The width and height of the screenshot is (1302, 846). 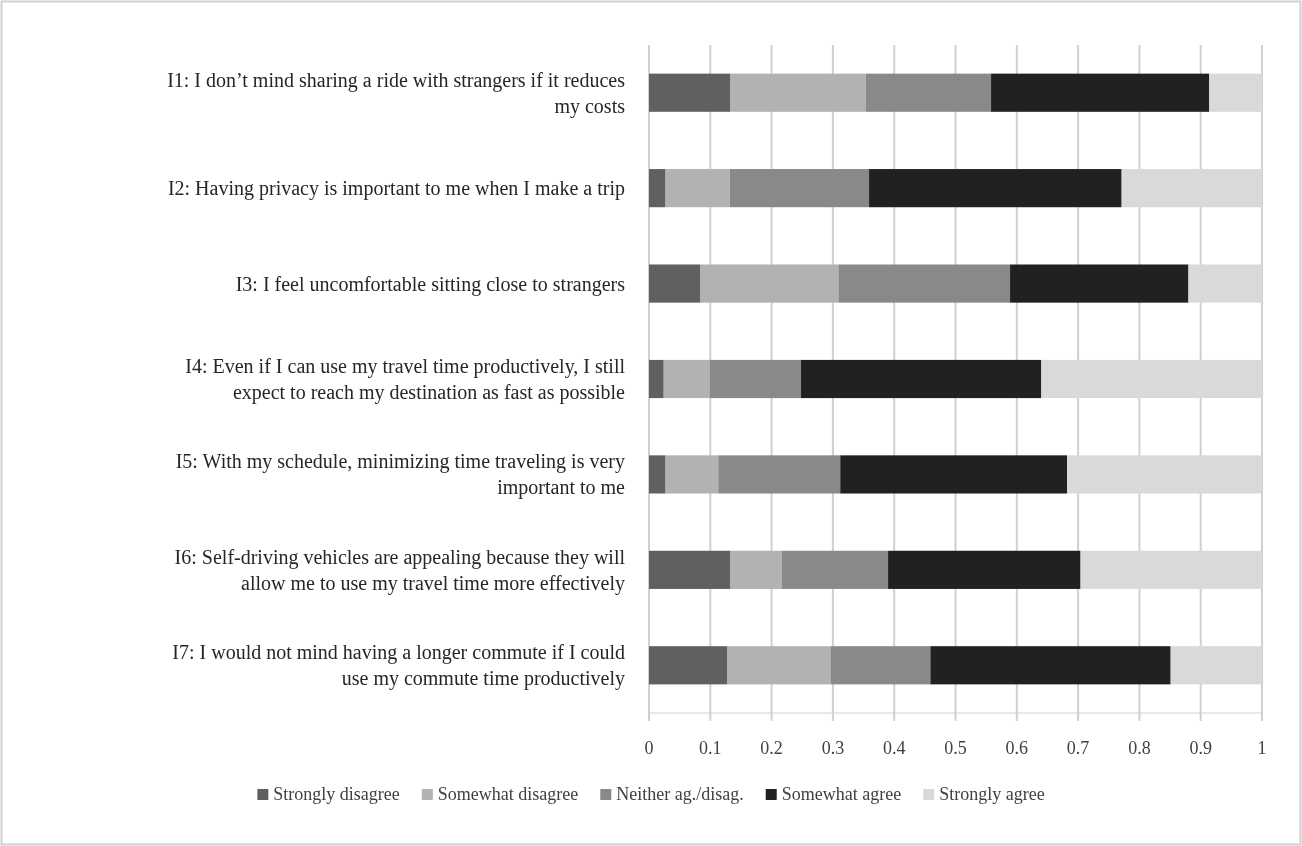 I want to click on x-tick-label: 0.6, so click(x=1017, y=748).